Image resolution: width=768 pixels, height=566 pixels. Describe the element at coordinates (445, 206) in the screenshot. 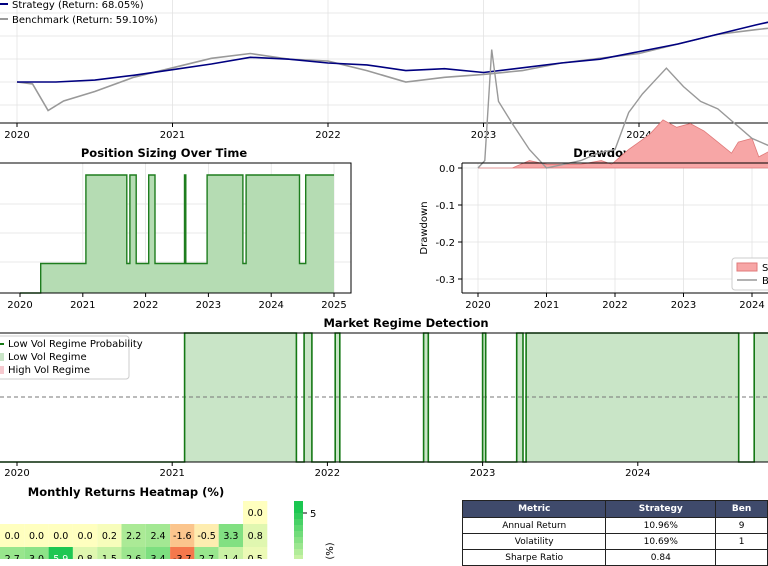

I see `drawdown-y-tick-label: -0.1` at that location.